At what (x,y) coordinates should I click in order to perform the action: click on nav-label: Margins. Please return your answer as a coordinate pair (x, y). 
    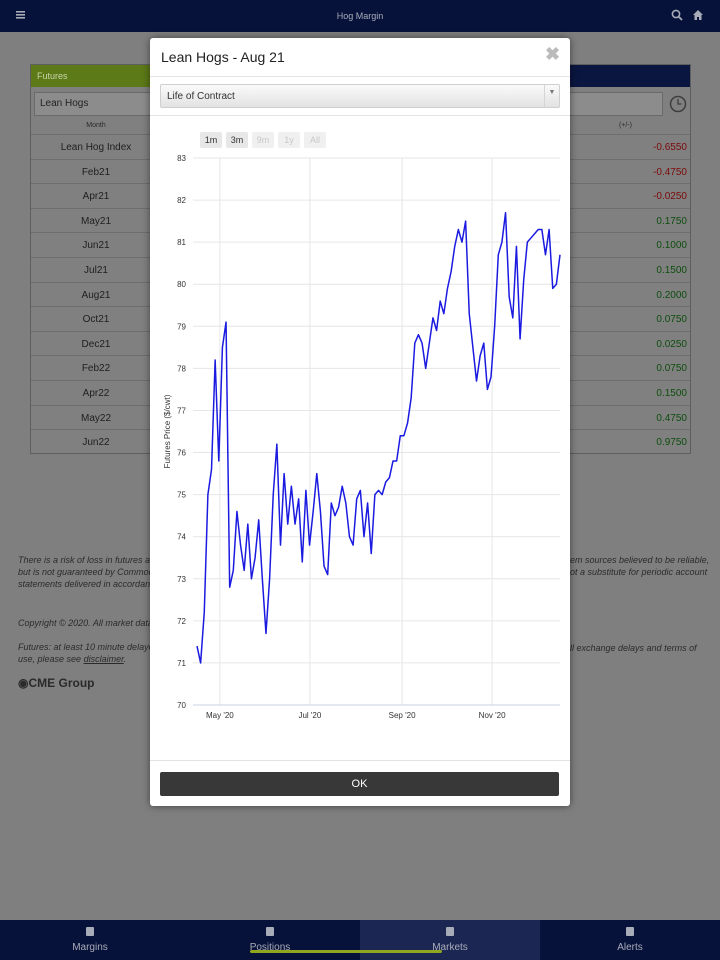
    Looking at the image, I should click on (90, 947).